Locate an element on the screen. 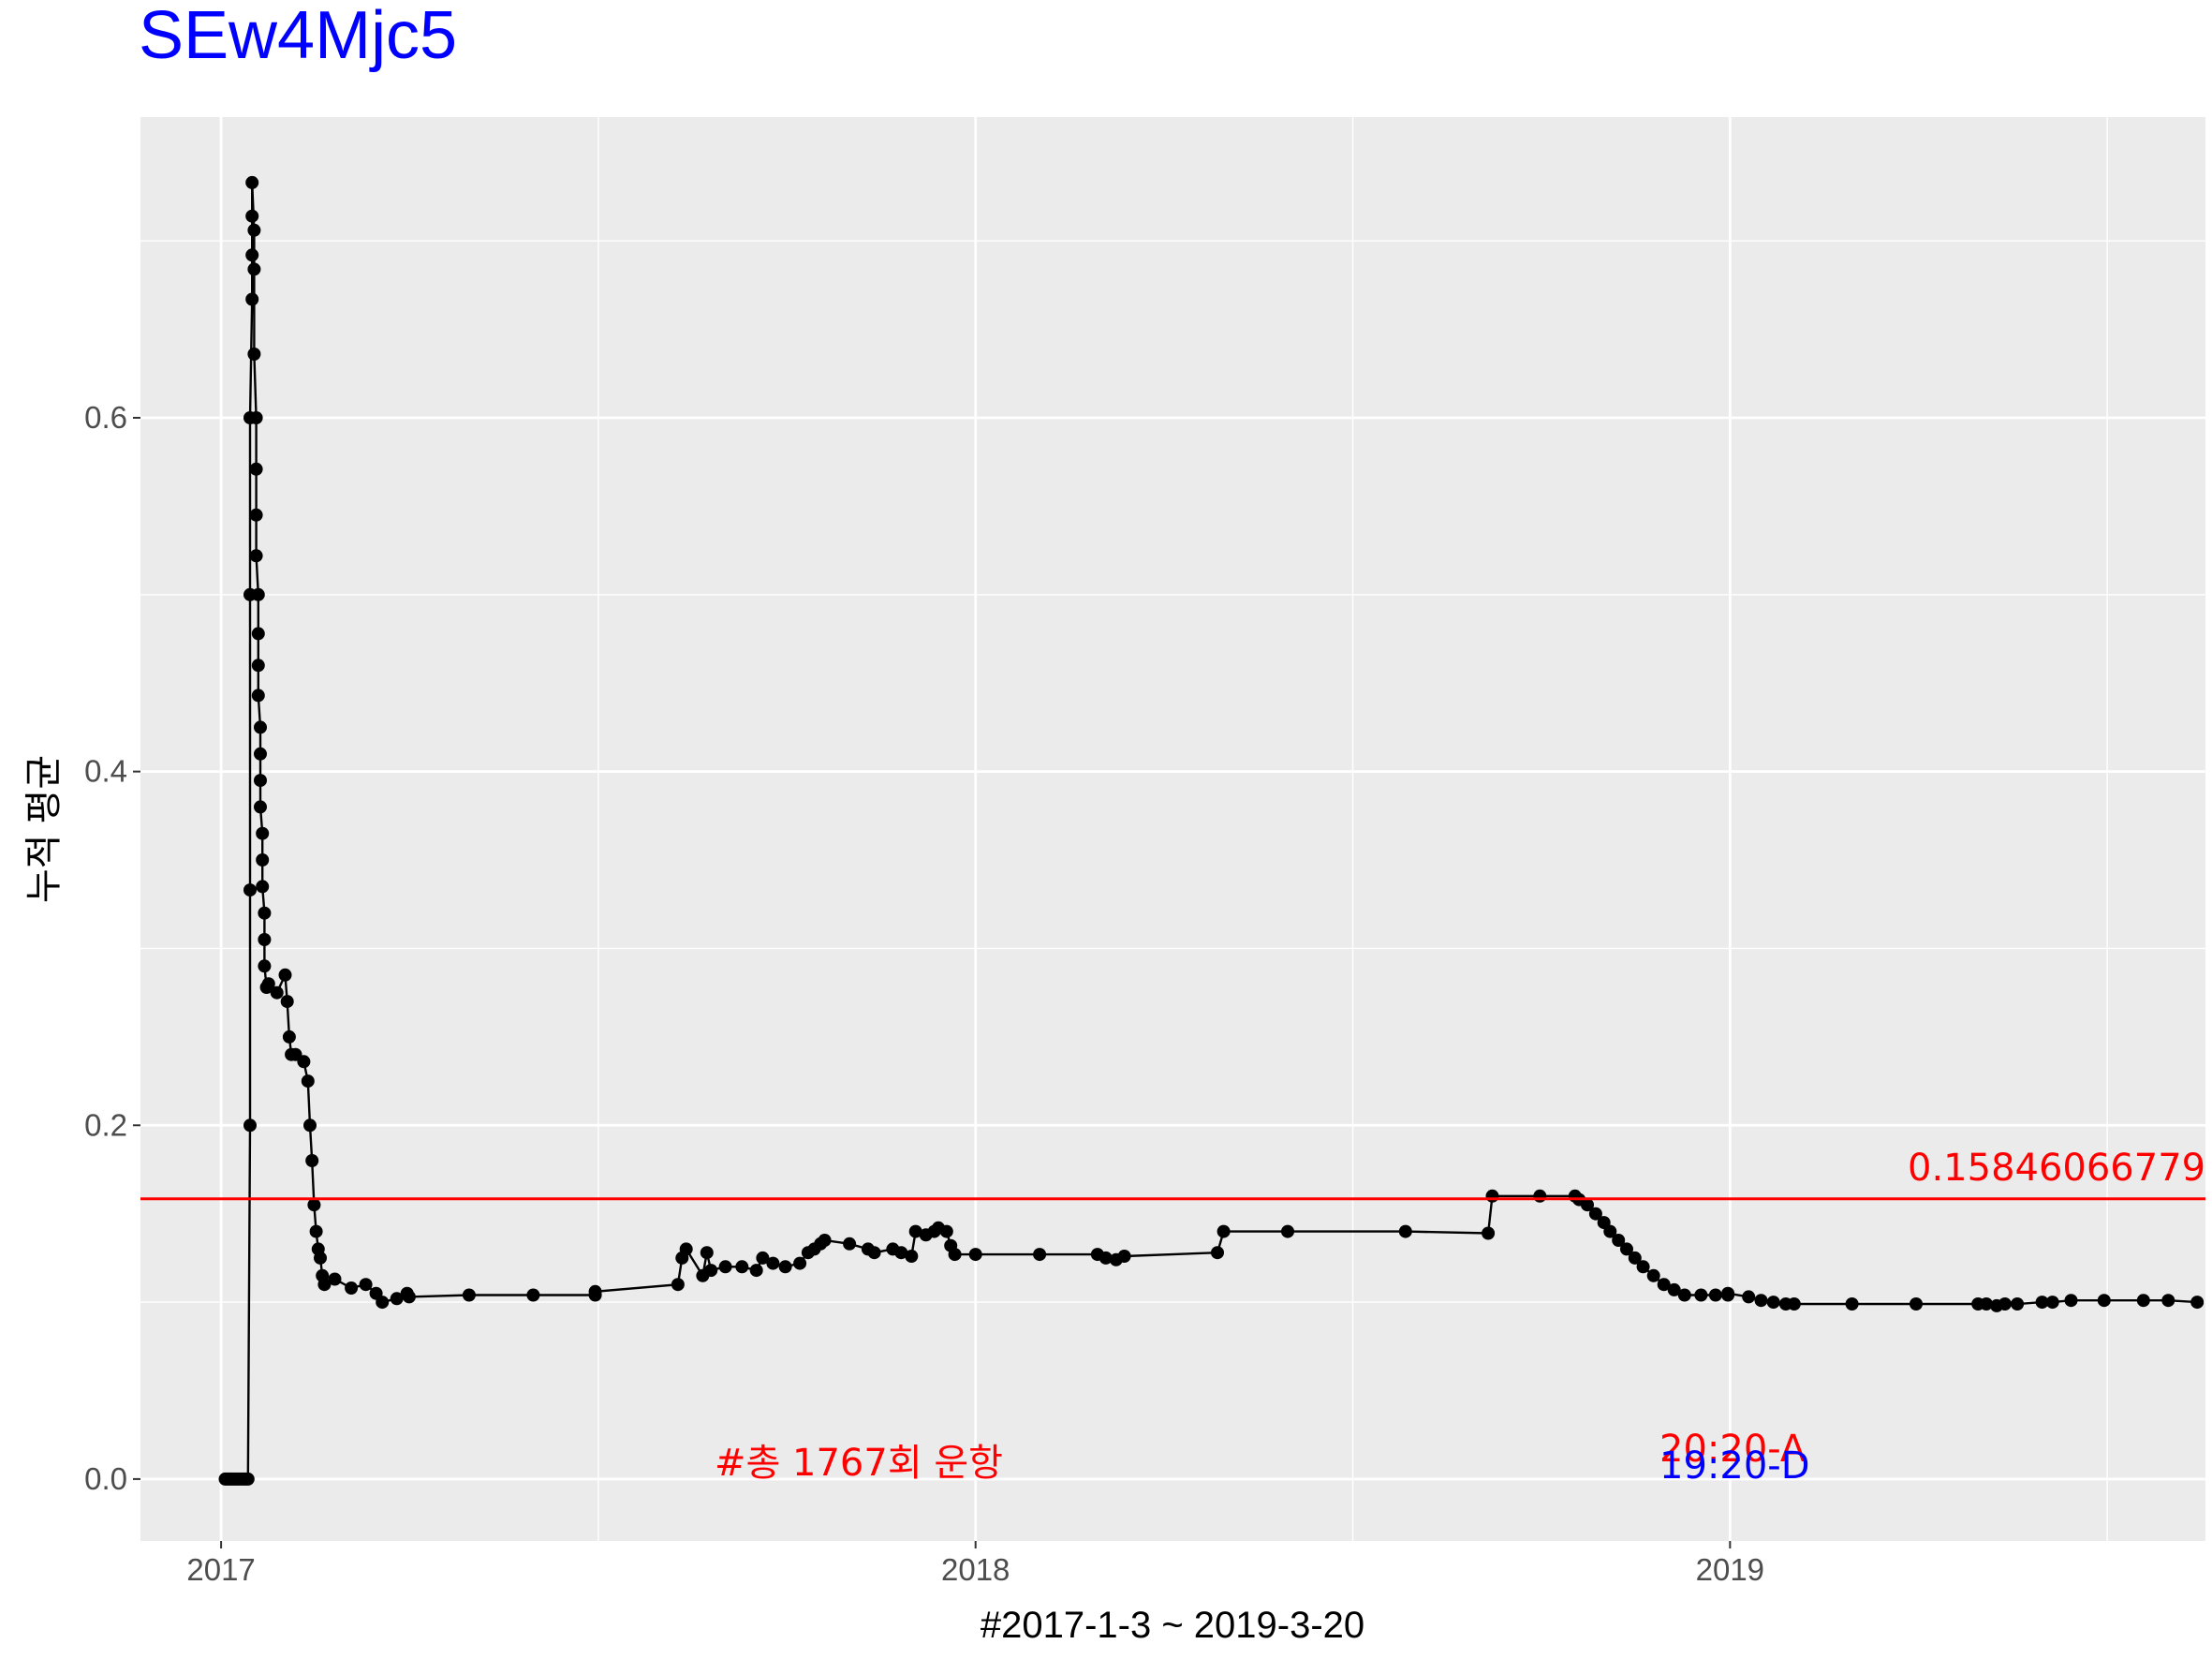 The width and height of the screenshot is (2212, 1659). y-axis-title: 누적 평균 is located at coordinates (44, 829).